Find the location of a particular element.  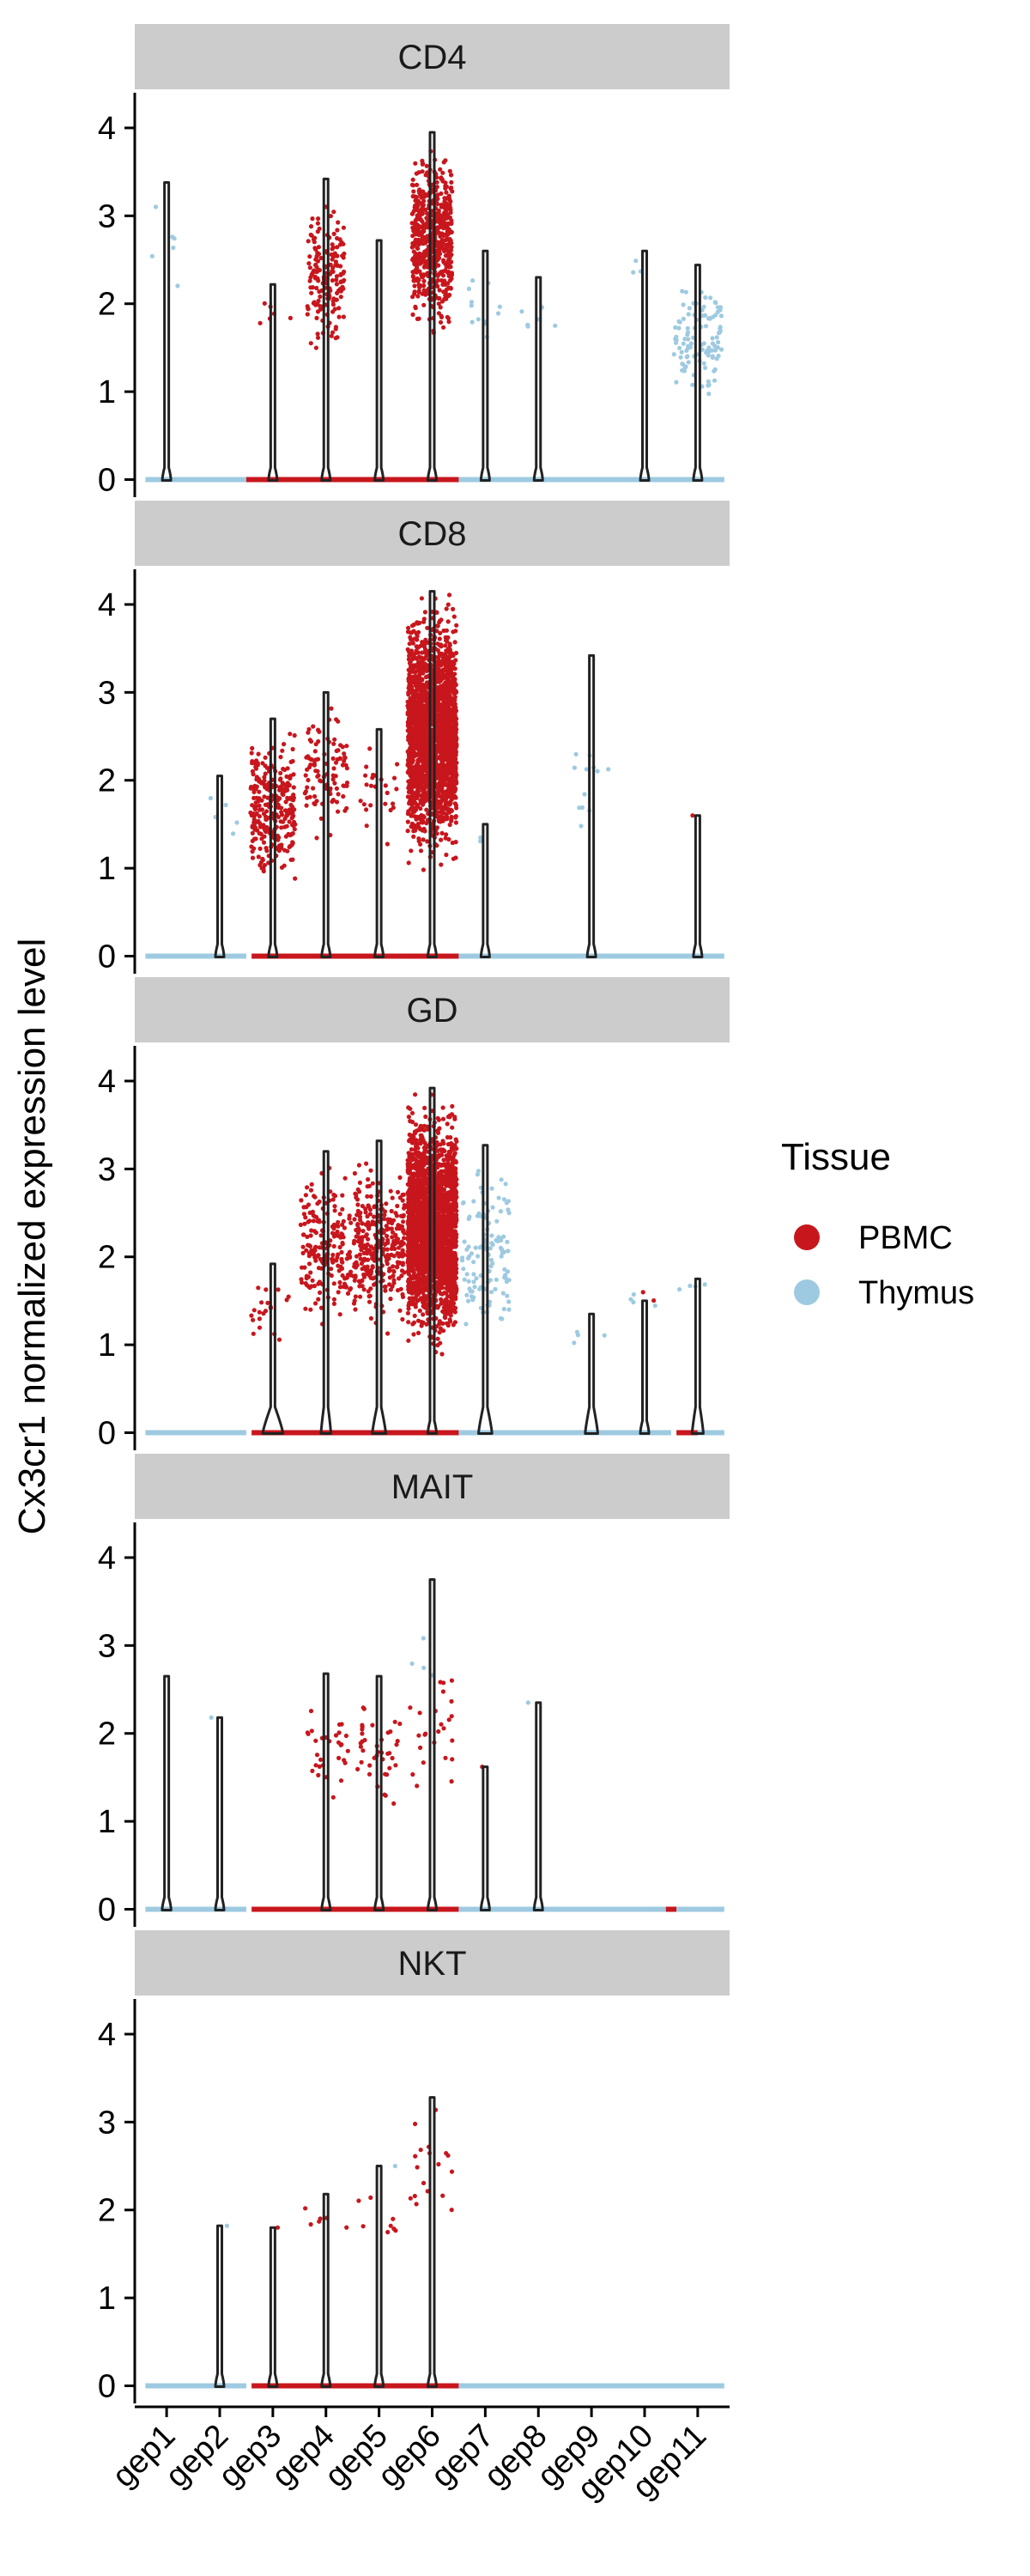

violin-gep8 is located at coordinates (538, 379).